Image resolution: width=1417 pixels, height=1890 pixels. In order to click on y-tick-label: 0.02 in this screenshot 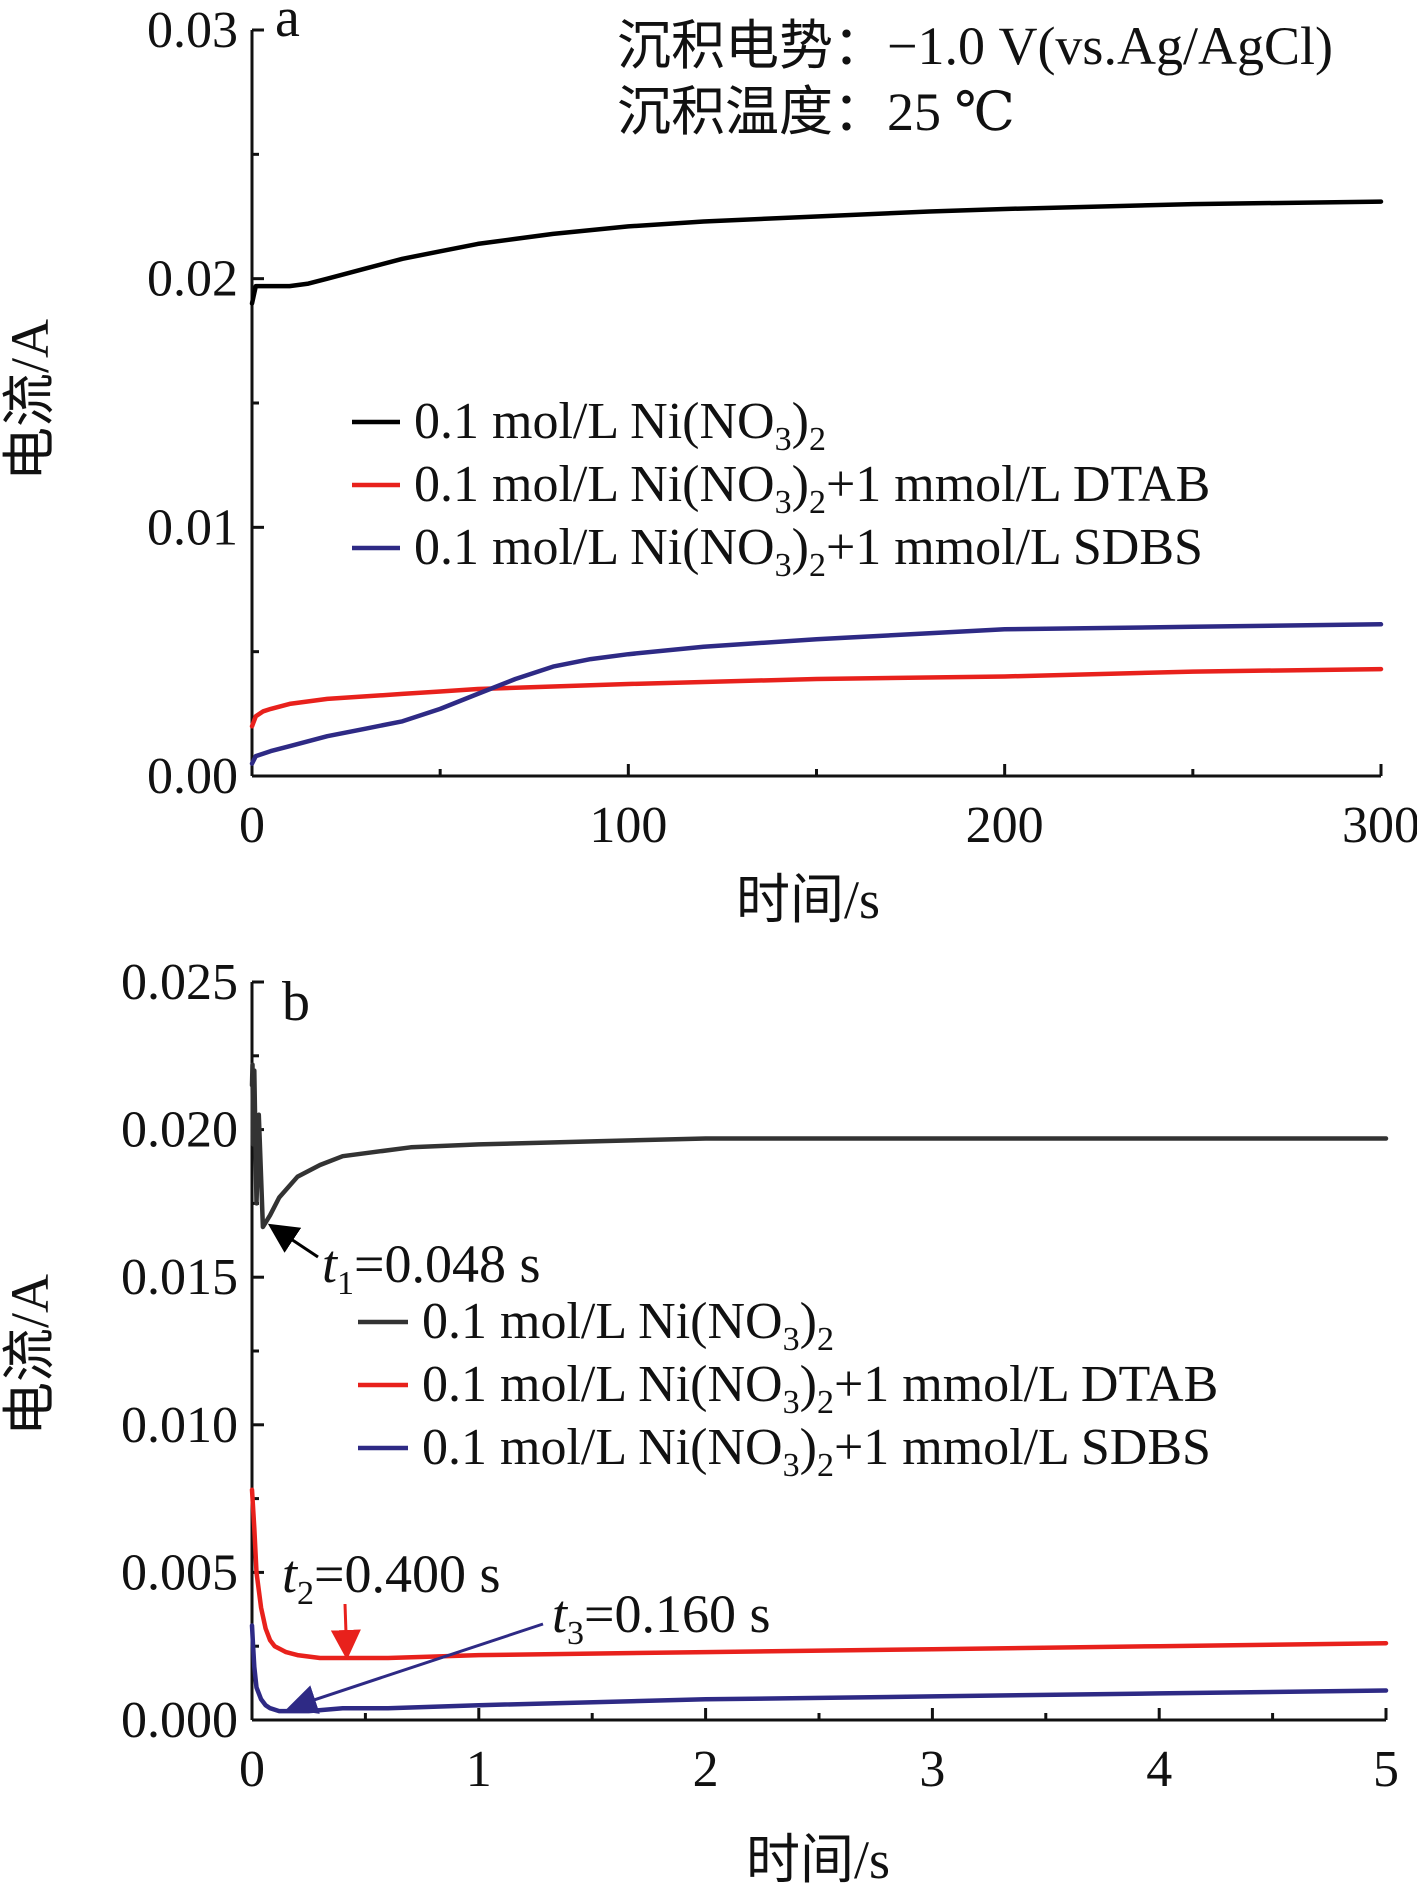, I will do `click(192, 279)`.